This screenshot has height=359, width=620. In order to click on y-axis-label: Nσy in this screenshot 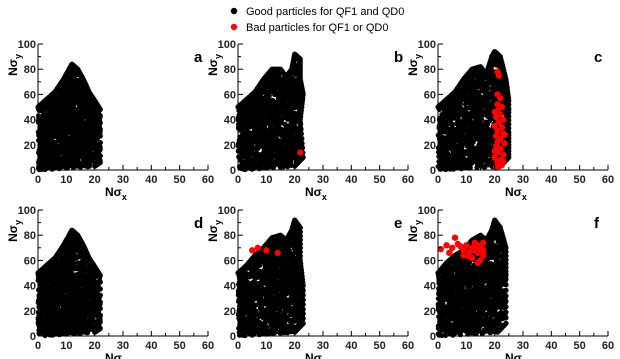, I will do `click(14, 65)`.